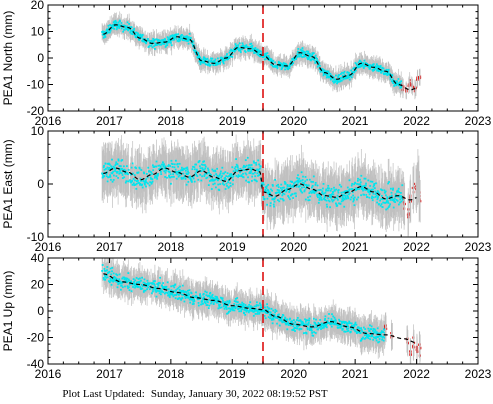  Describe the element at coordinates (253, 183) in the screenshot. I see `observation-points` at that location.